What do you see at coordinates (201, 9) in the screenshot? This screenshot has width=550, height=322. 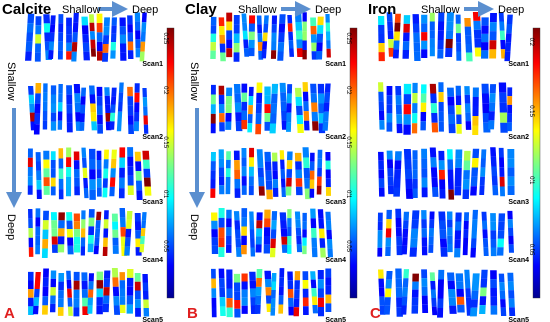 I see `panel-title: Clay` at bounding box center [201, 9].